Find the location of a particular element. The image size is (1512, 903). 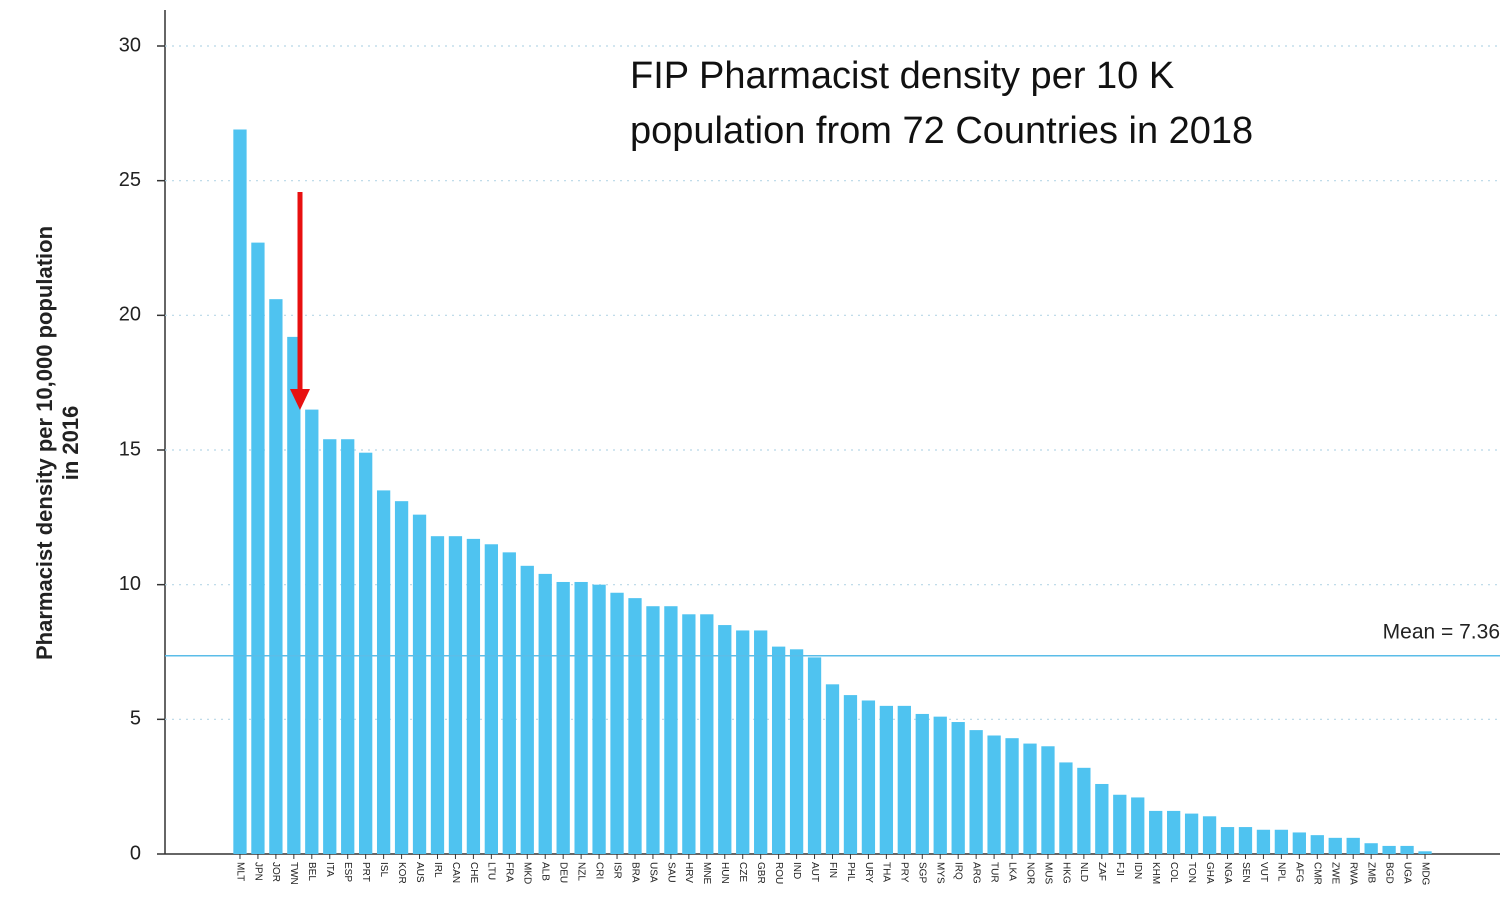

x-tick-label: GHA is located at coordinates (1209, 873).